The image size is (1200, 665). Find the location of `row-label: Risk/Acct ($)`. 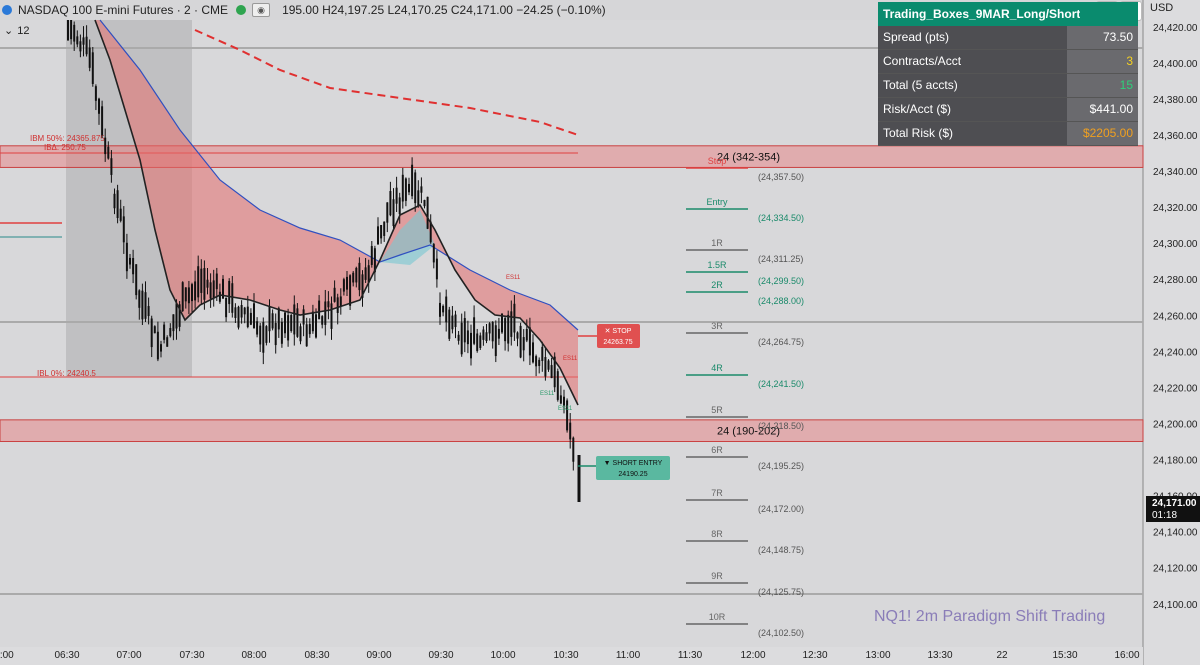

row-label: Risk/Acct ($) is located at coordinates (972, 109).